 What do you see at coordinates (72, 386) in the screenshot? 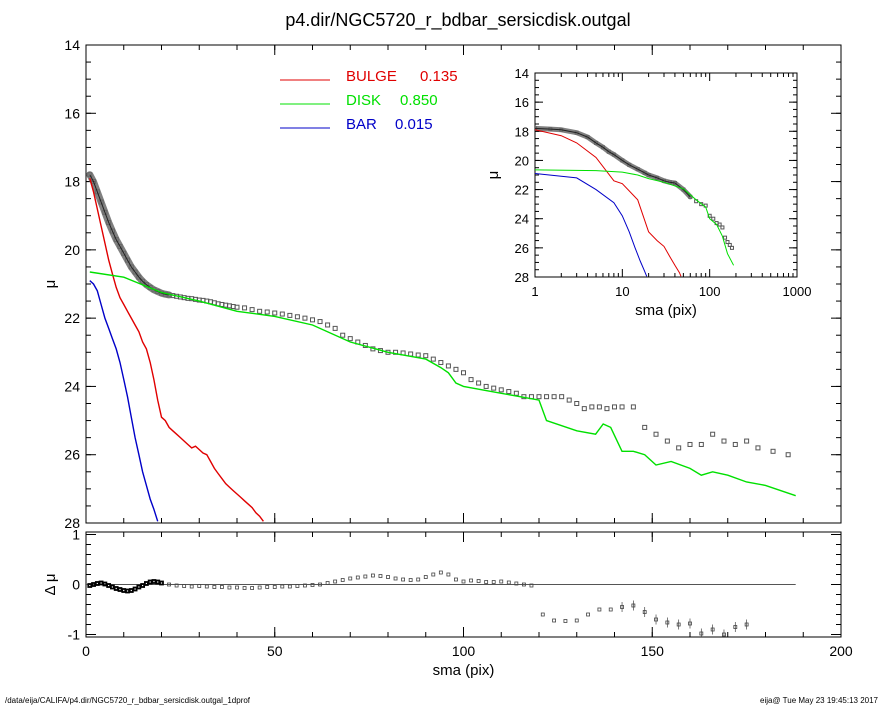
I see `main-ytick-label-24: 24` at bounding box center [72, 386].